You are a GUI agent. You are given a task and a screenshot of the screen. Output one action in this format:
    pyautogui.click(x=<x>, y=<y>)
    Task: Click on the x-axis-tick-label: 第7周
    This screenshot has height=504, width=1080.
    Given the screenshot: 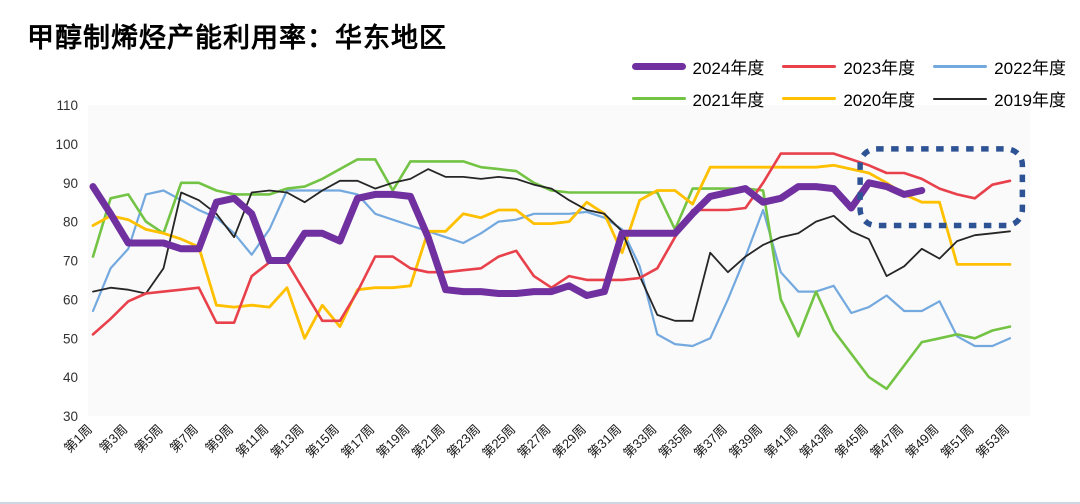 What is the action you would take?
    pyautogui.click(x=184, y=439)
    